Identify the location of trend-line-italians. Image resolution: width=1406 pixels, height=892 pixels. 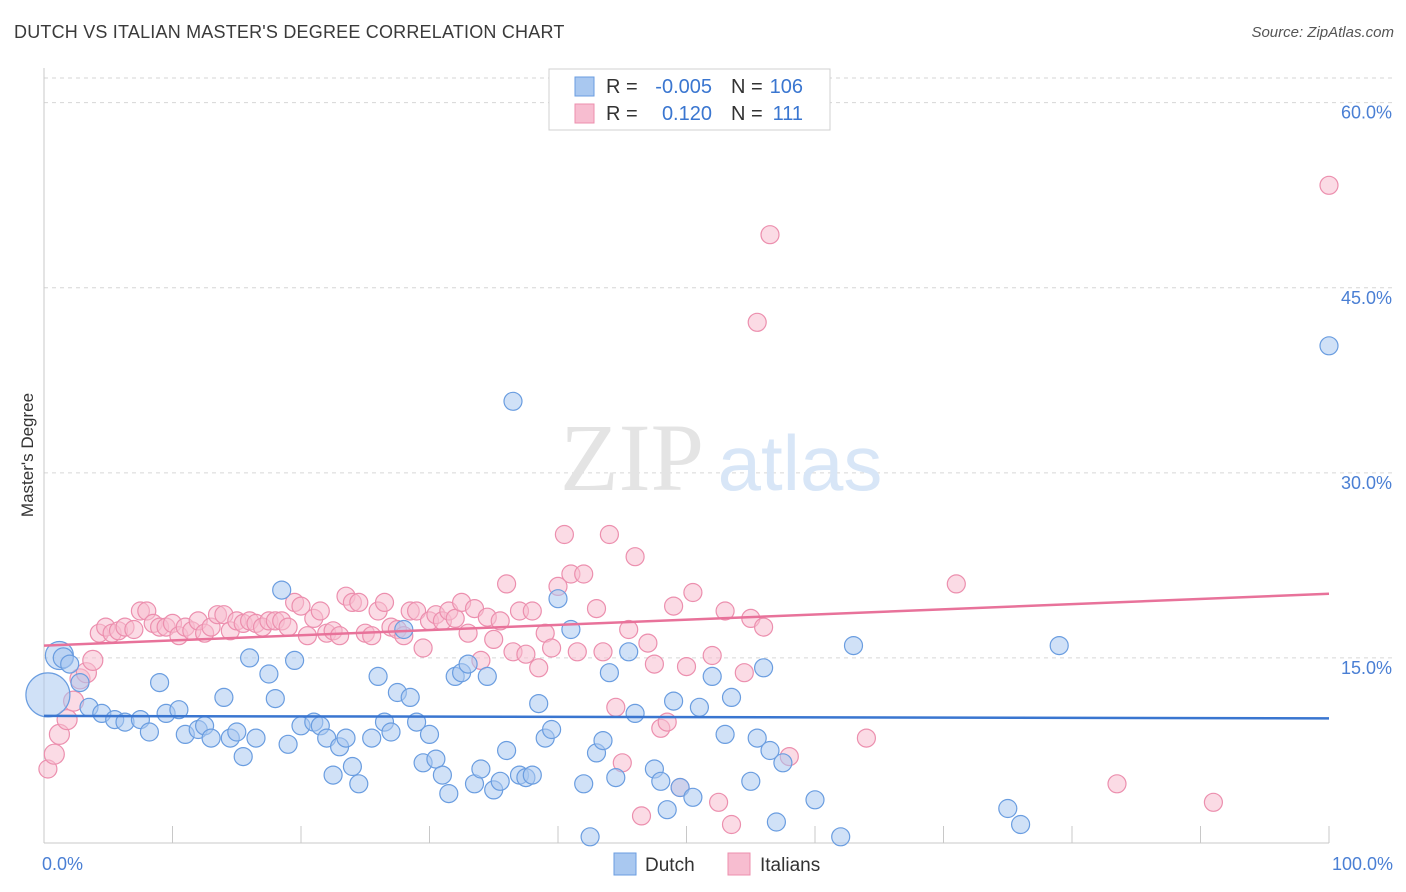
(686, 619).